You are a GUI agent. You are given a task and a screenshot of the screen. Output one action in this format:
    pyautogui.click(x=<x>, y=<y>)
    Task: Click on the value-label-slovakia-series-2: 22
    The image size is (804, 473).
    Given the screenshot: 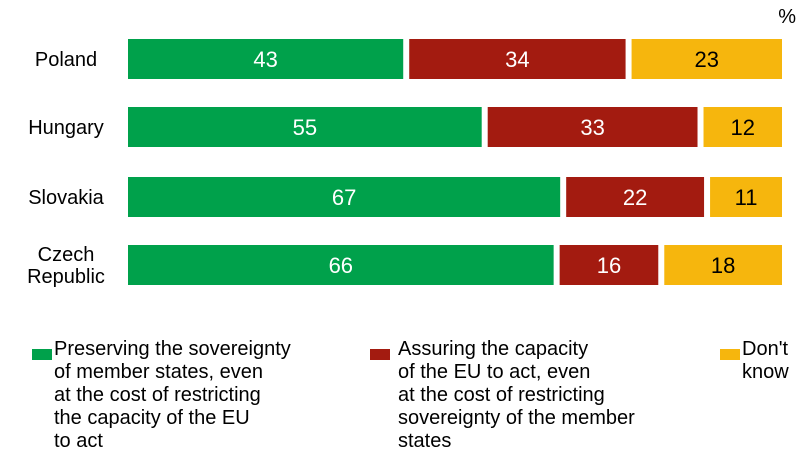 What is the action you would take?
    pyautogui.click(x=635, y=197)
    